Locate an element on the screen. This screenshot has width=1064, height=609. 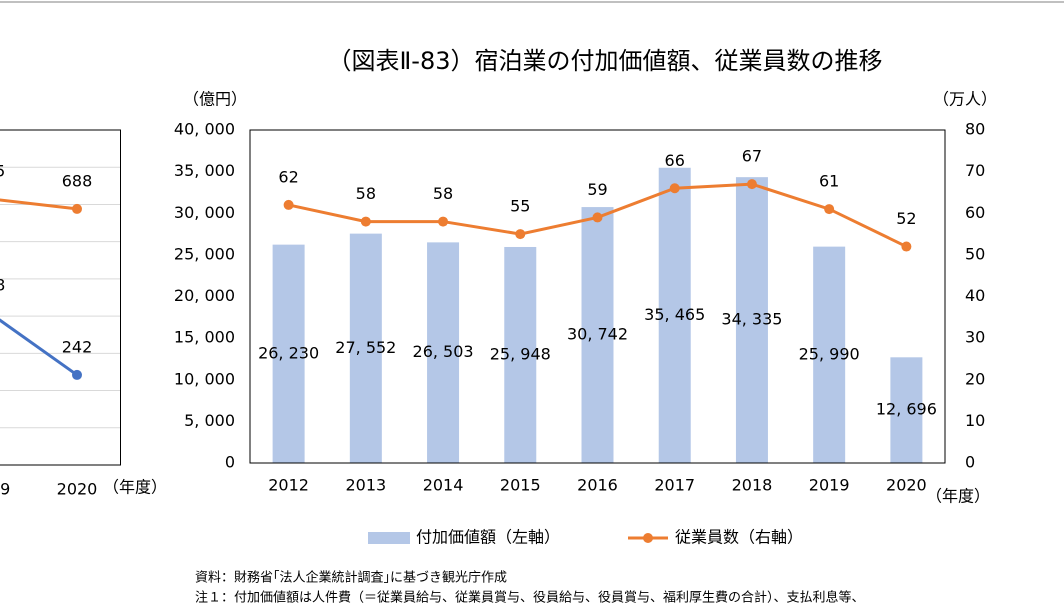
data-label: 26, 503 is located at coordinates (443, 351).